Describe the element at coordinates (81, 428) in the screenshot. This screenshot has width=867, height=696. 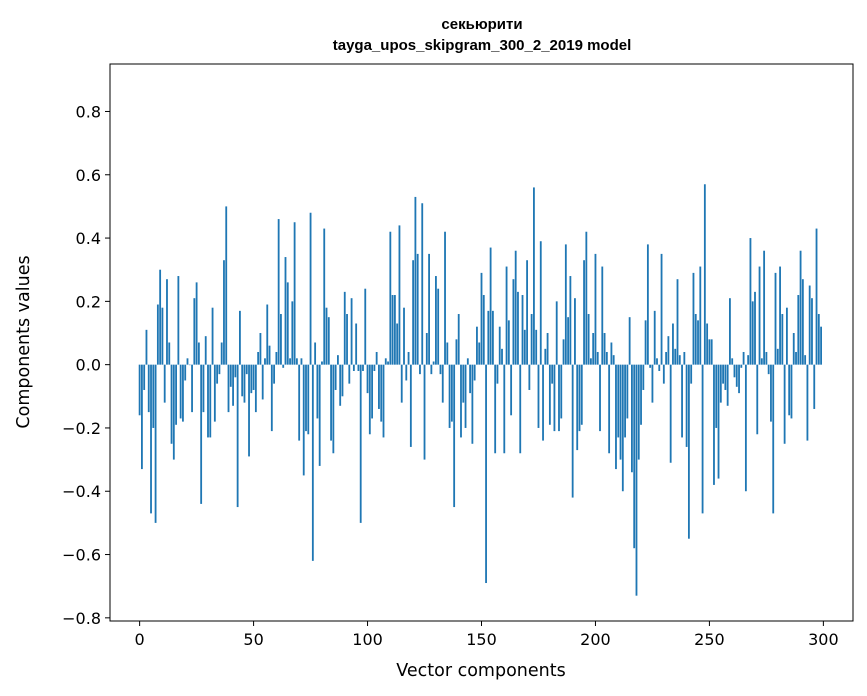
I see `y-tick-label: −0.2` at that location.